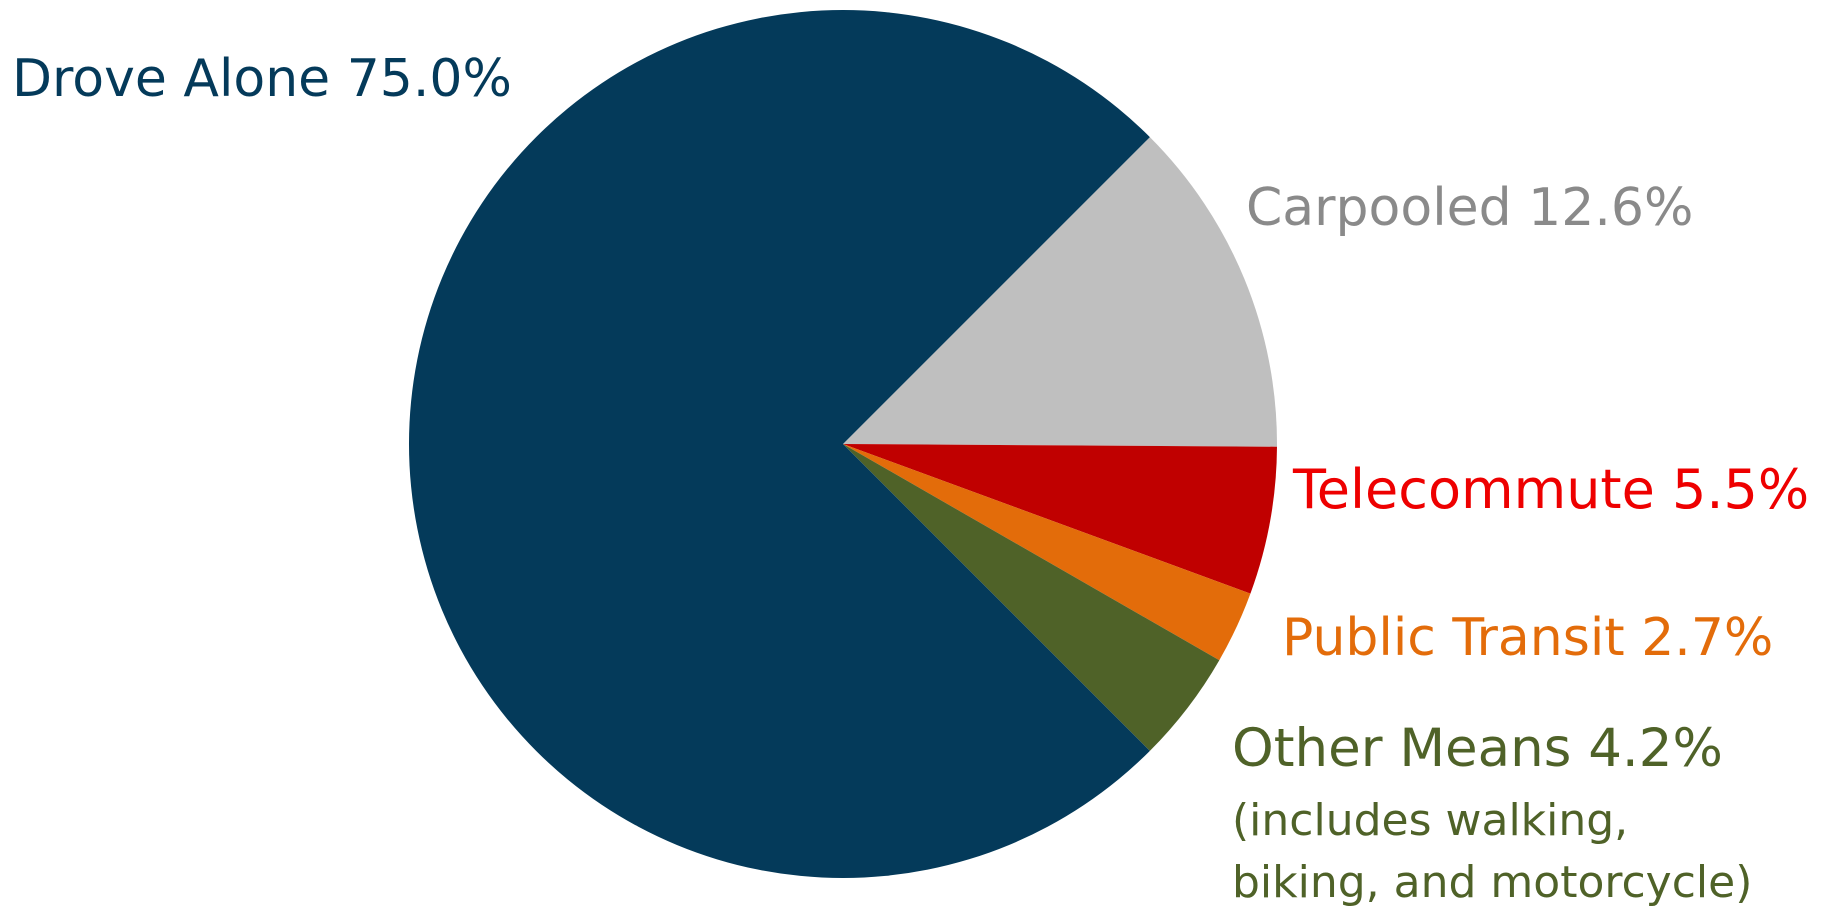 This screenshot has height=908, width=1823. Describe the element at coordinates (1550, 489) in the screenshot. I see `label-telecommute: Telecommute 5.5%` at that location.